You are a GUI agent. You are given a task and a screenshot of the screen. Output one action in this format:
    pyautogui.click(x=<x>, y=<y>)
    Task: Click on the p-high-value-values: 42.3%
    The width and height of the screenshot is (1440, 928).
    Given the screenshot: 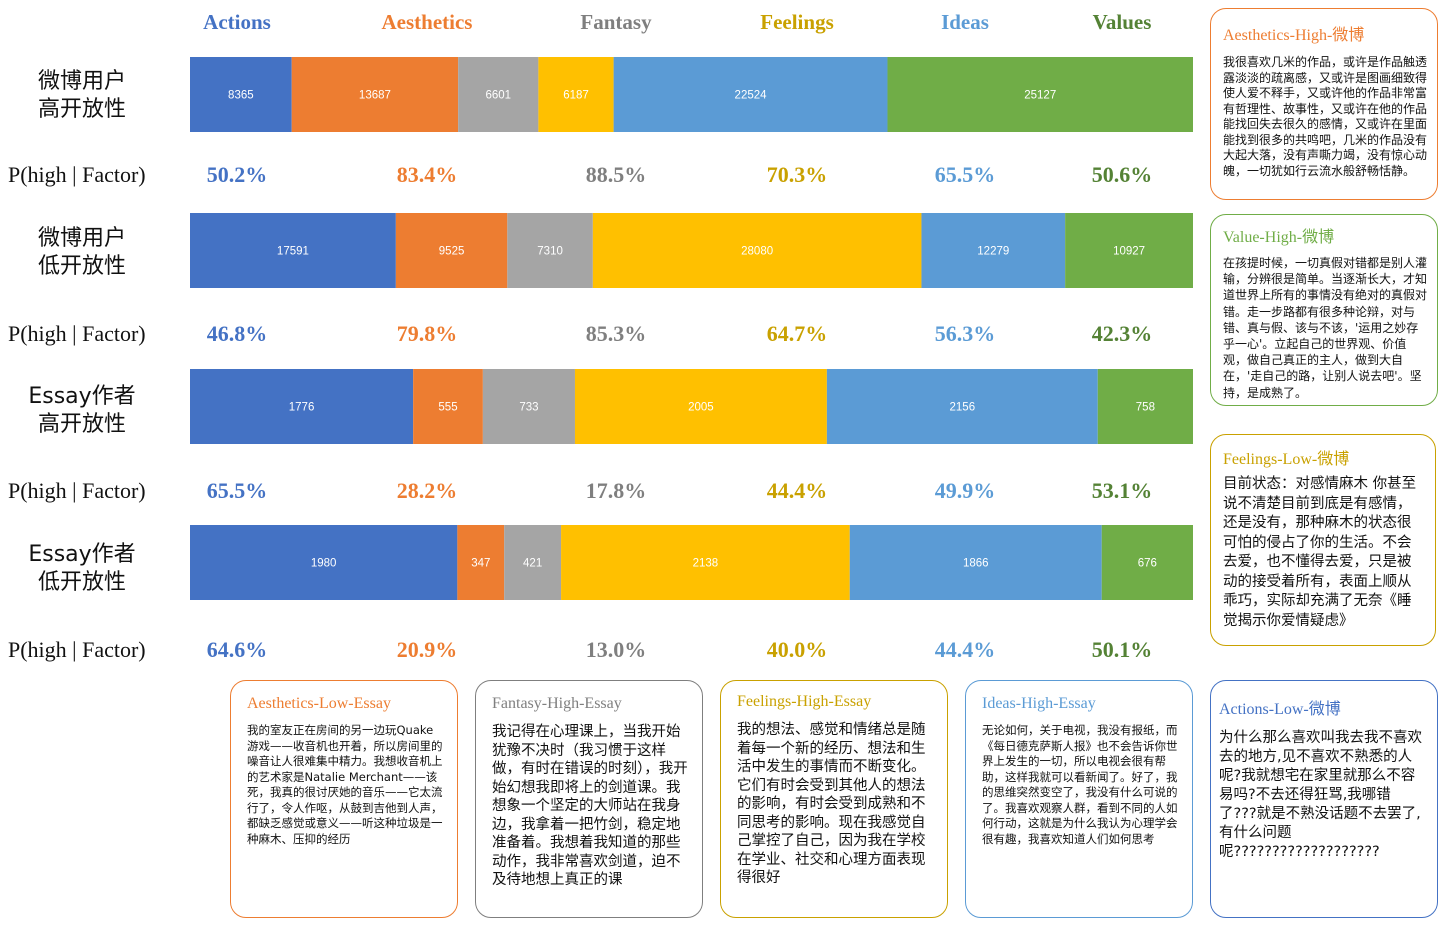 What is the action you would take?
    pyautogui.click(x=1122, y=333)
    